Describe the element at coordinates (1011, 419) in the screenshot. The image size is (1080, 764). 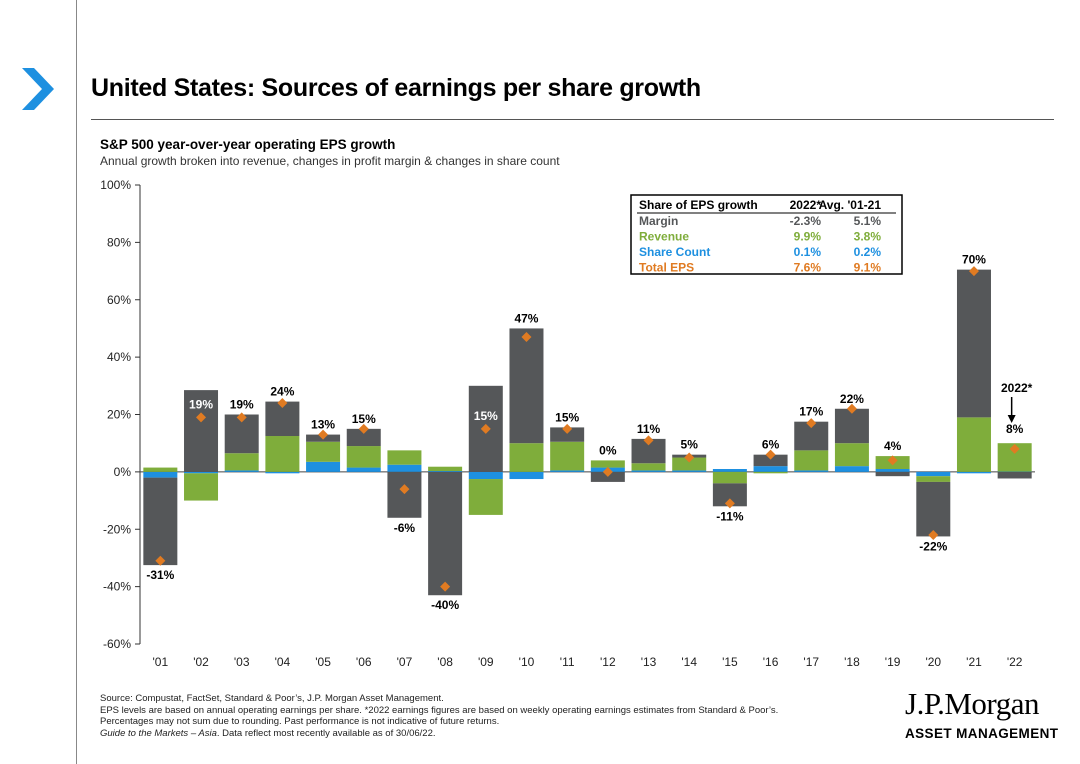
I see `annotation-arrow-head` at that location.